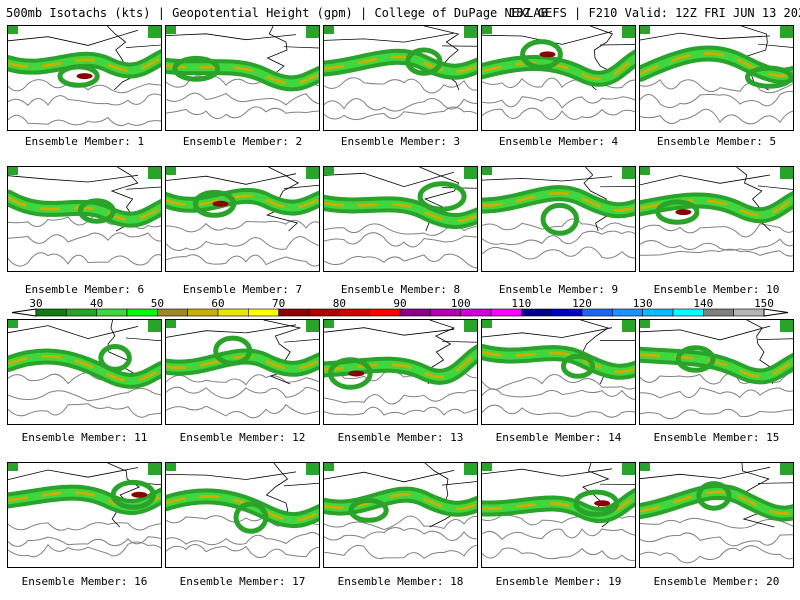  What do you see at coordinates (521, 303) in the screenshot?
I see `colorbar-tick-label: 110` at bounding box center [521, 303].